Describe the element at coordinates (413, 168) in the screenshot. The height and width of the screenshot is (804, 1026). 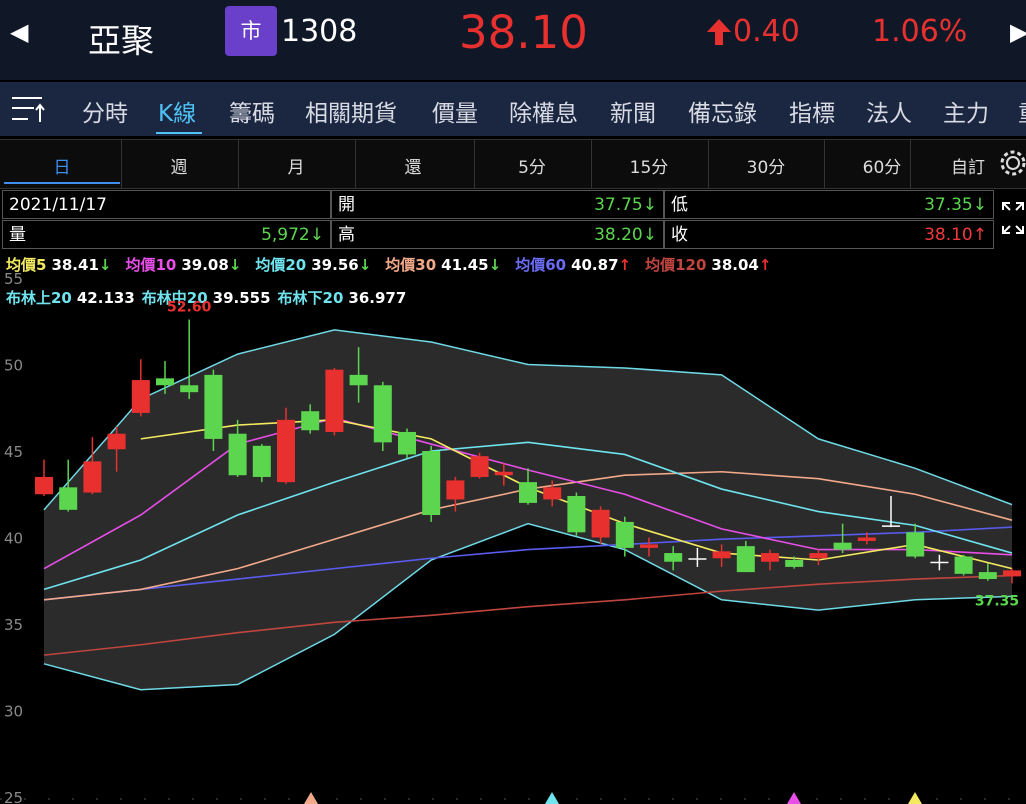
I see `period-tab: 還` at that location.